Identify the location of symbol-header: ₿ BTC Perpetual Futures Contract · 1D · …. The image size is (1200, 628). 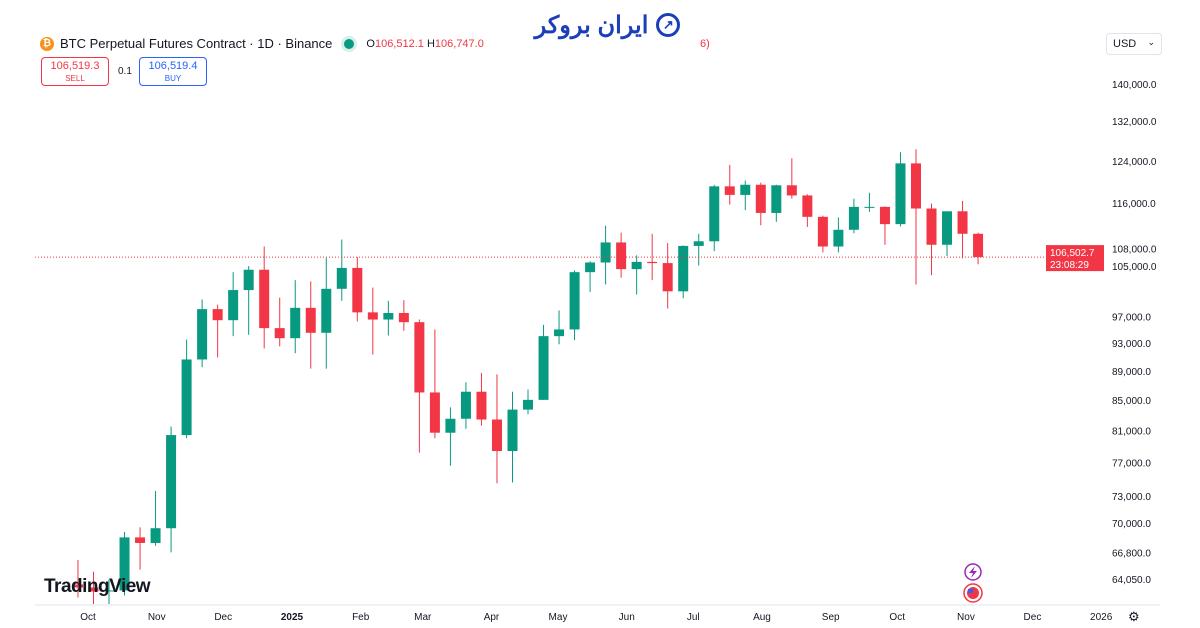
(262, 43).